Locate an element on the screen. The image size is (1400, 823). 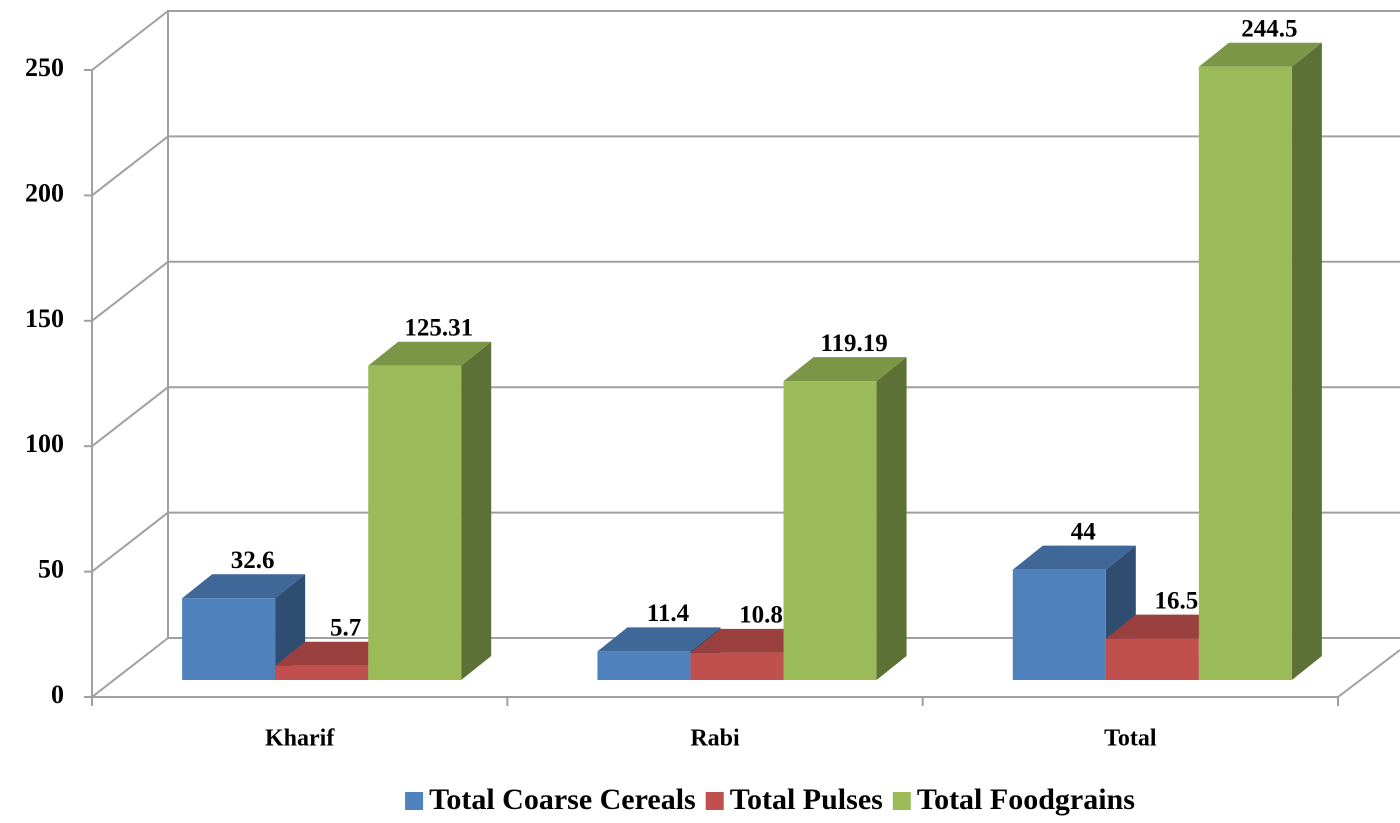
legend-item: Total Coarse Cereals is located at coordinates (550, 799).